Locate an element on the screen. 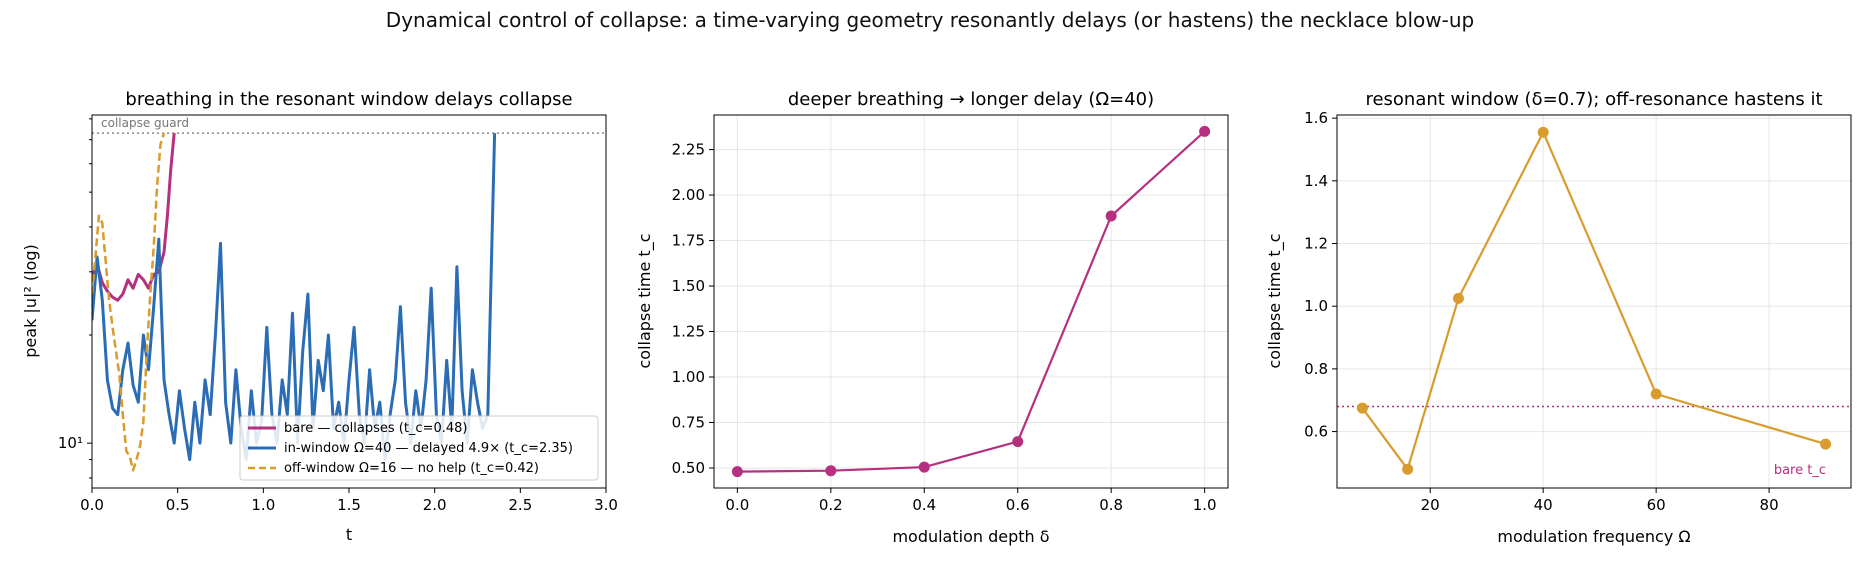 The height and width of the screenshot is (564, 1860). y-tick-label: 10¹ is located at coordinates (70, 443).